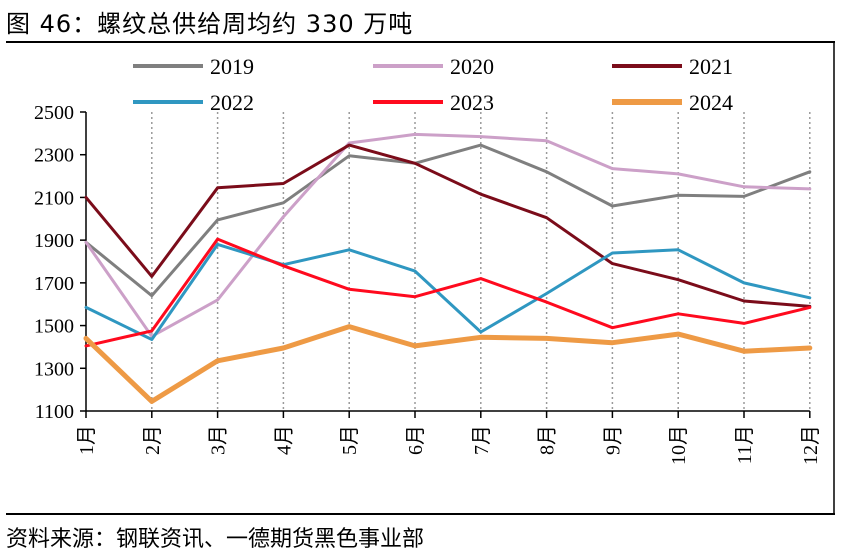  Describe the element at coordinates (87, 440) in the screenshot. I see `x-tick-label: 1月` at that location.